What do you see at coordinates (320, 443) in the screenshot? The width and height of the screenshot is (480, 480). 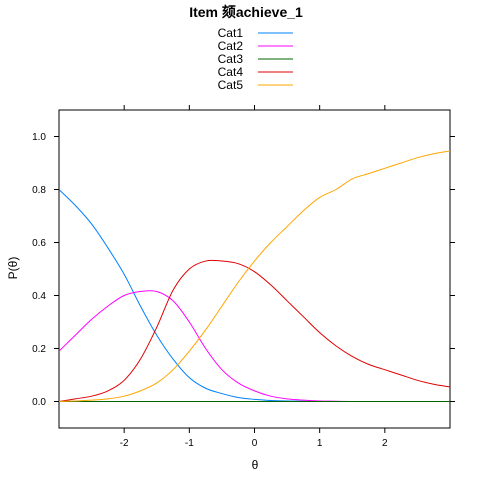 I see `x-tick-label: 1` at bounding box center [320, 443].